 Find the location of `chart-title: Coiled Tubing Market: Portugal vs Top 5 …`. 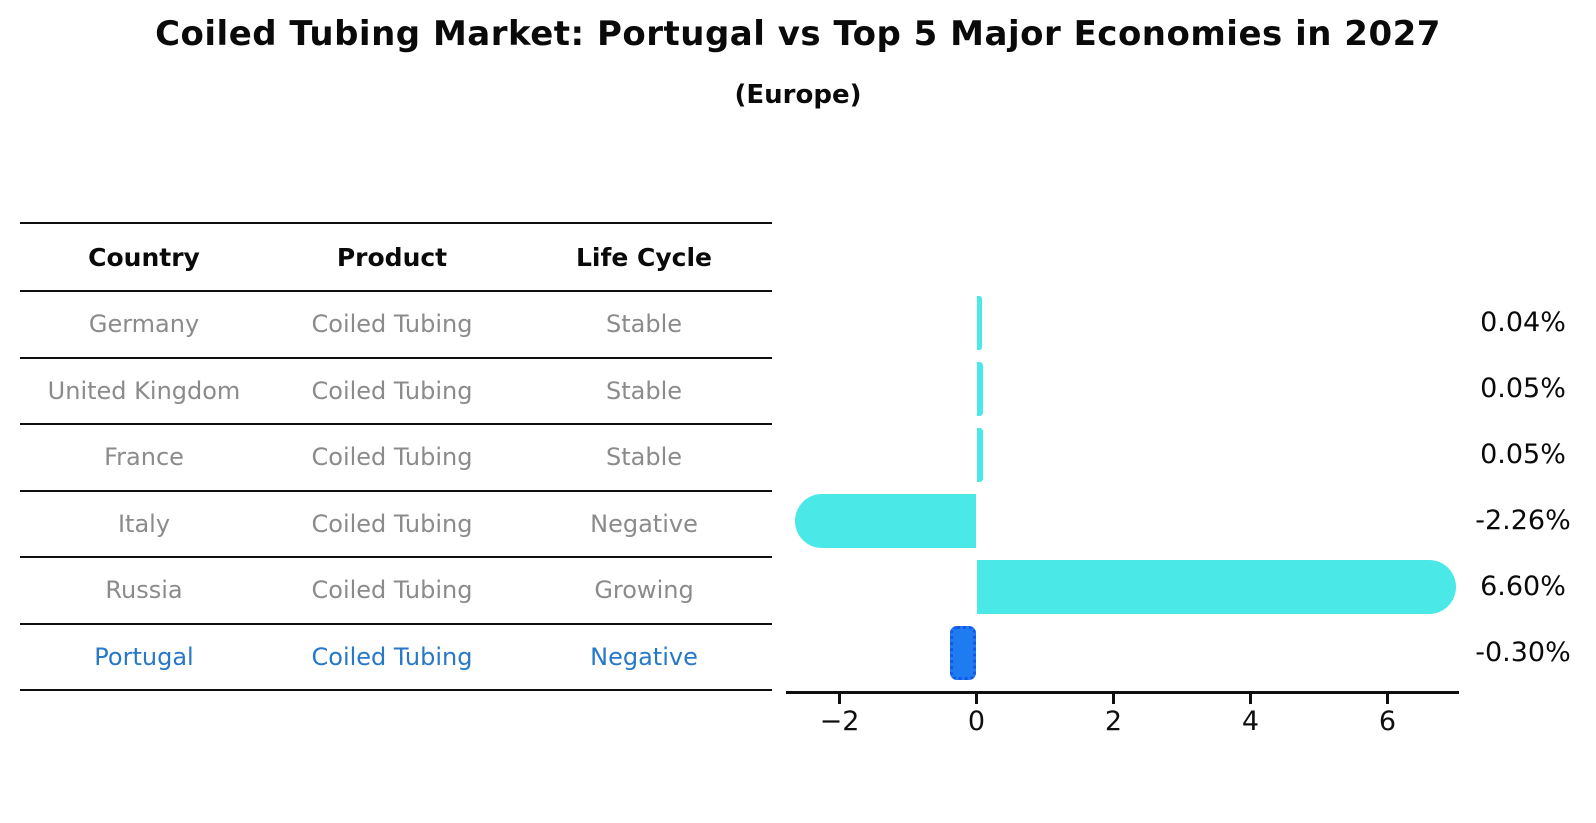

chart-title: Coiled Tubing Market: Portugal vs Top 5 … is located at coordinates (798, 34).